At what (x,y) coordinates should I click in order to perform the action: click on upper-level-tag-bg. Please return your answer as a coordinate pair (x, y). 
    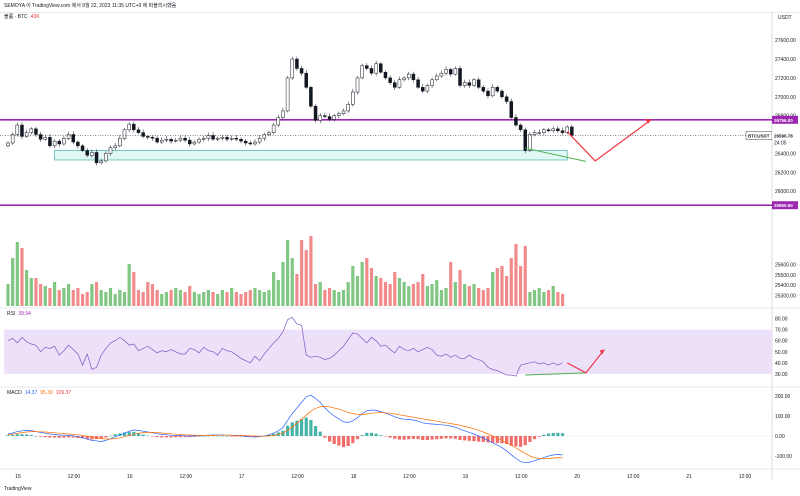
    Looking at the image, I should click on (785, 119).